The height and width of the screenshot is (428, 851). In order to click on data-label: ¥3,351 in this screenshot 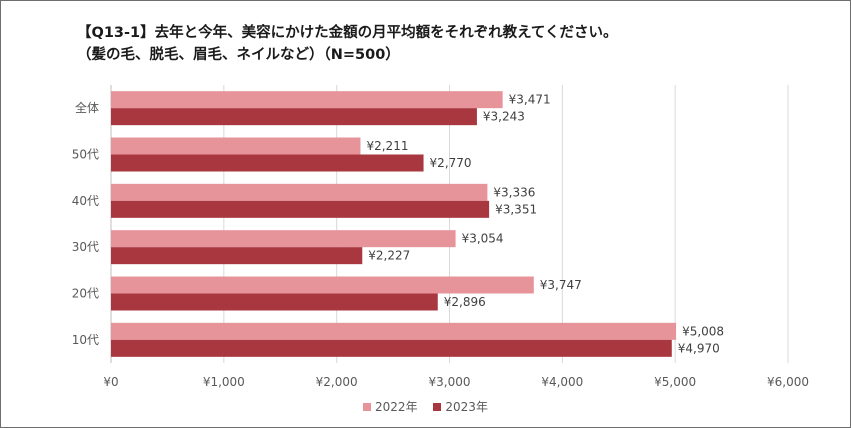, I will do `click(516, 209)`.